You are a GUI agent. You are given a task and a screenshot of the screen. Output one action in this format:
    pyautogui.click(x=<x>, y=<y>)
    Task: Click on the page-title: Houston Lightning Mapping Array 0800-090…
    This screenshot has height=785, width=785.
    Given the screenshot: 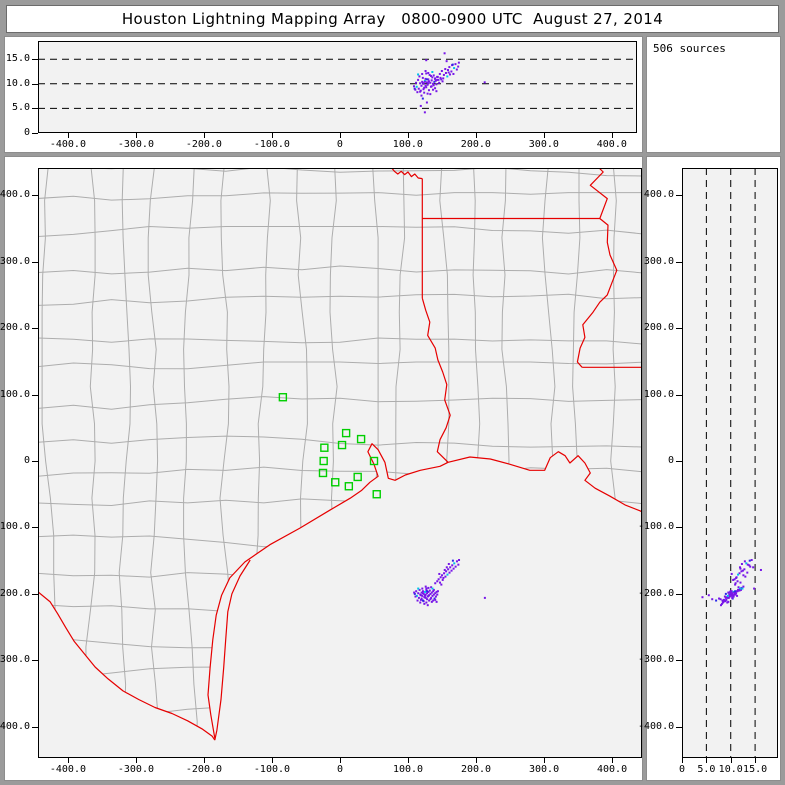 What is the action you would take?
    pyautogui.click(x=392, y=19)
    